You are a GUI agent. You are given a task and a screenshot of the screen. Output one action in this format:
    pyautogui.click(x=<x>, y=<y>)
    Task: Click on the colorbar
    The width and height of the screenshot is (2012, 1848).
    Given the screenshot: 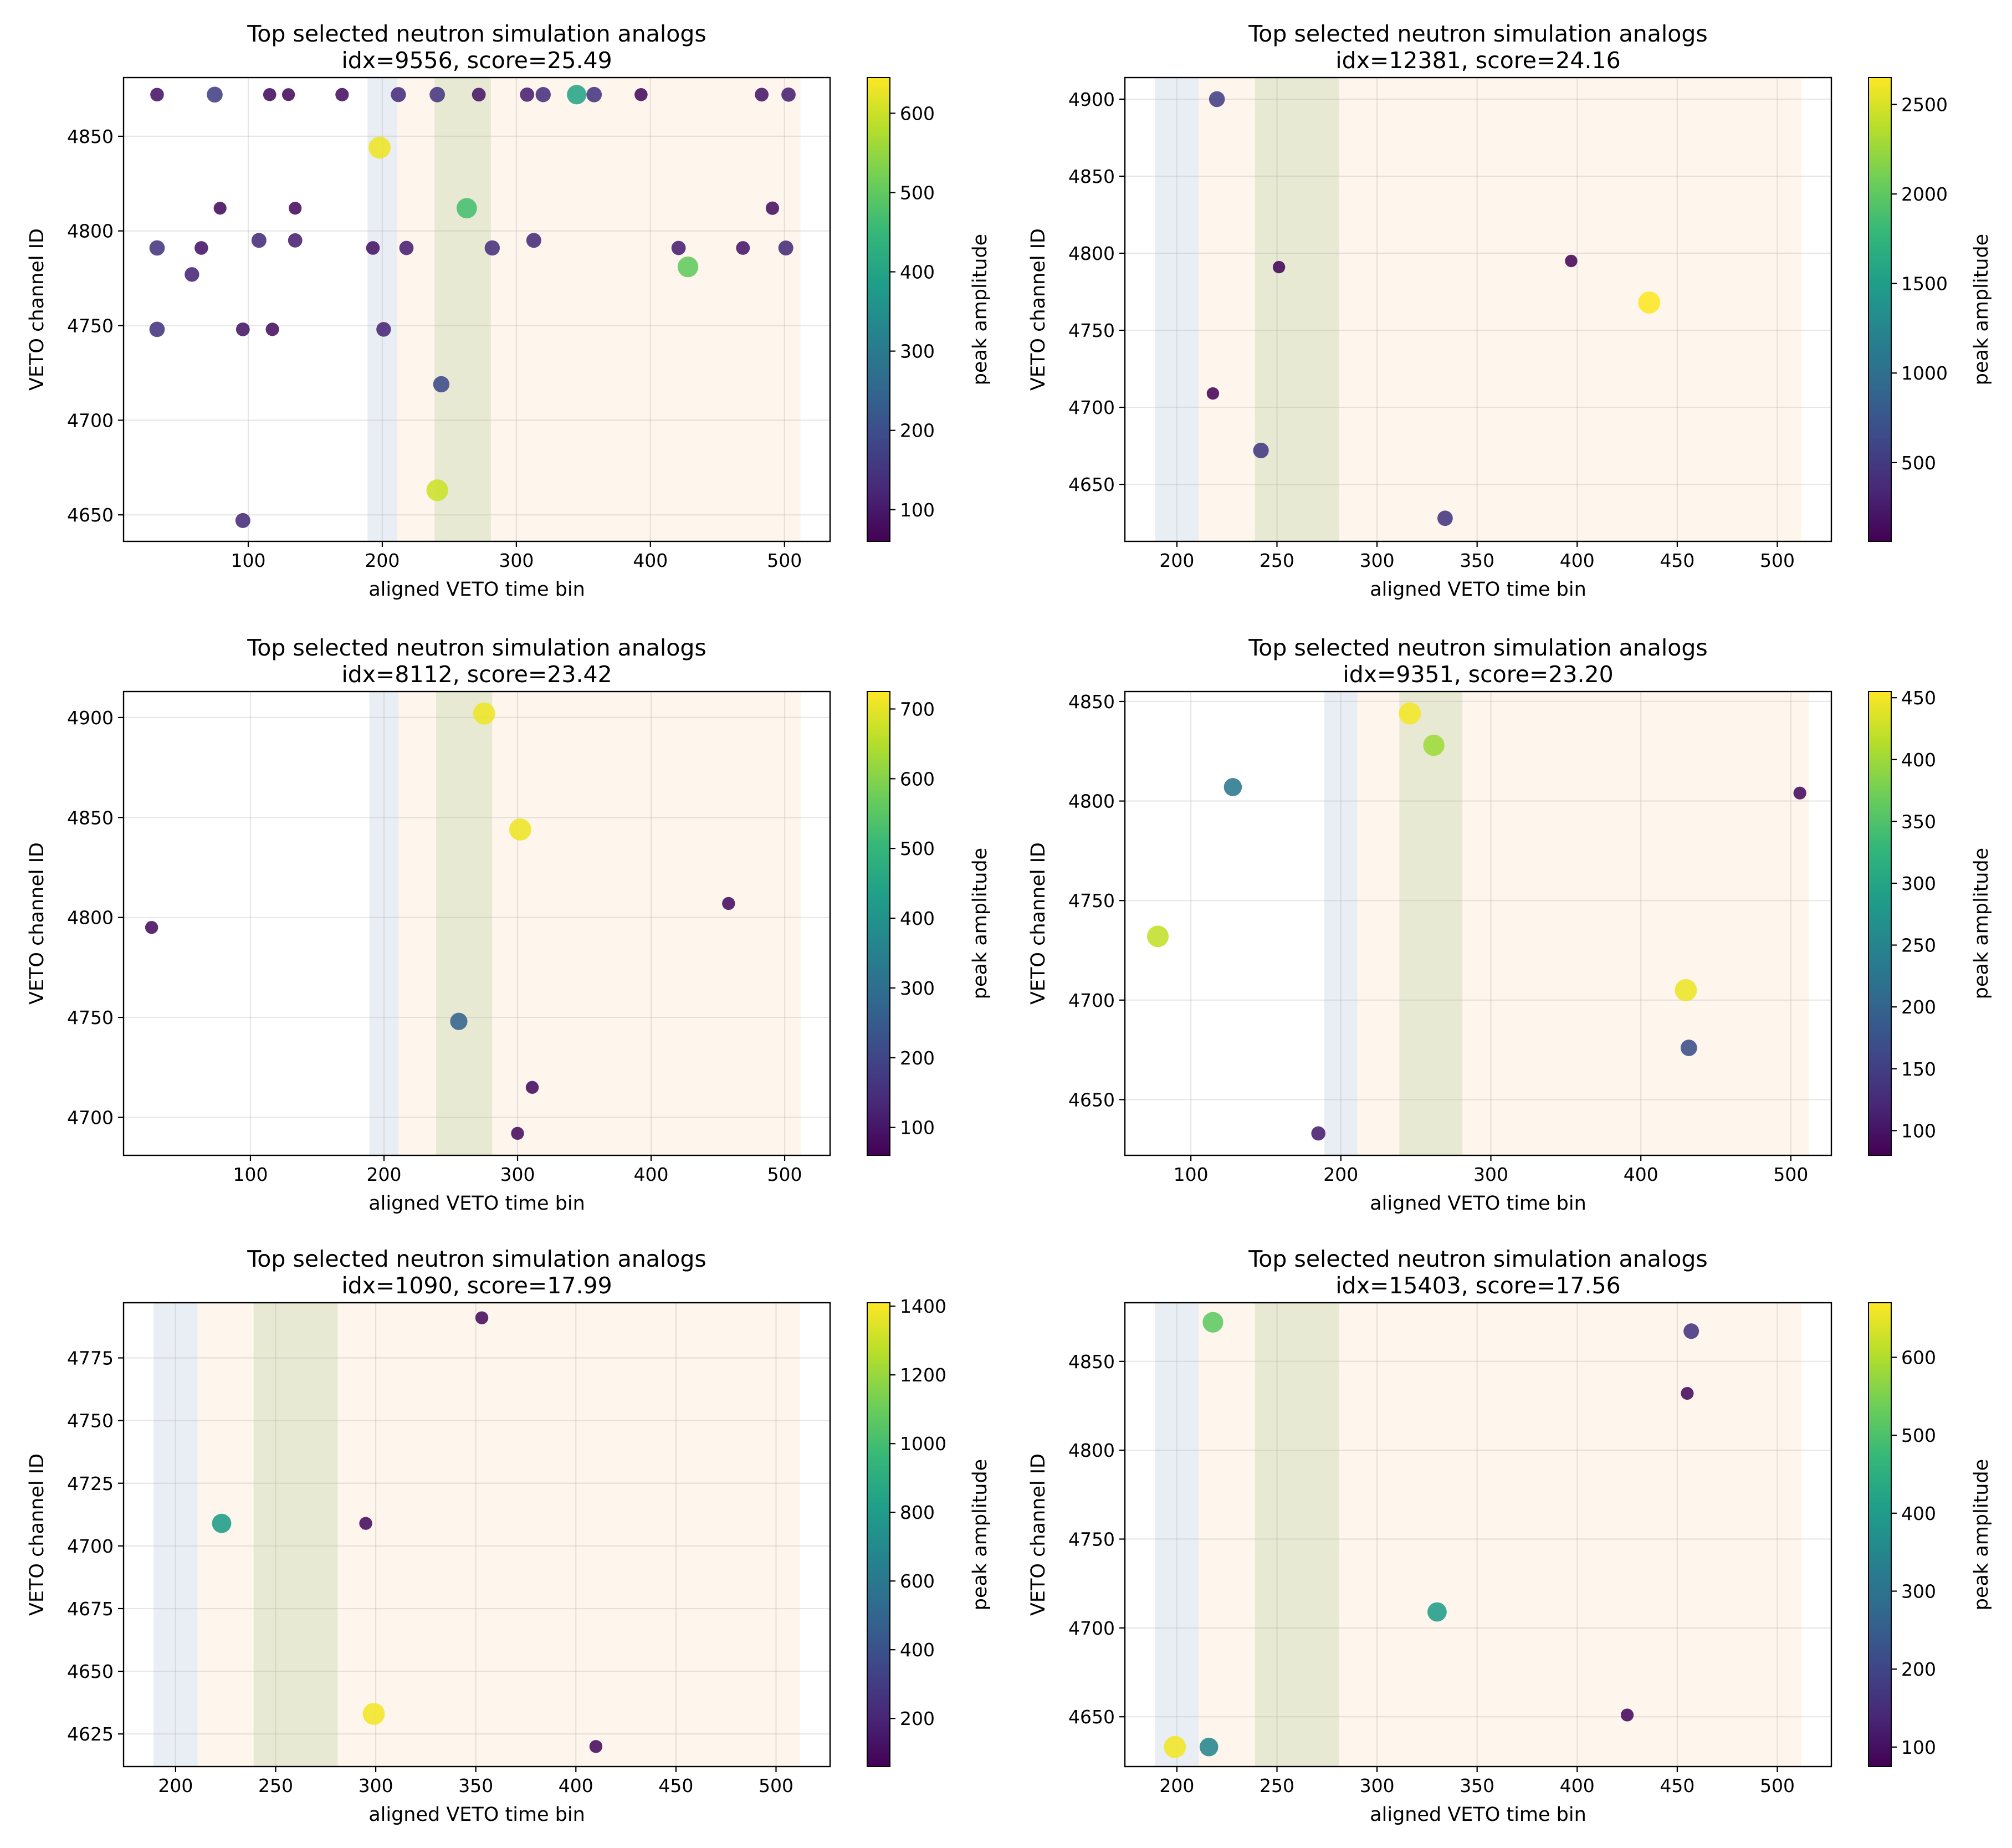 What is the action you would take?
    pyautogui.click(x=879, y=309)
    